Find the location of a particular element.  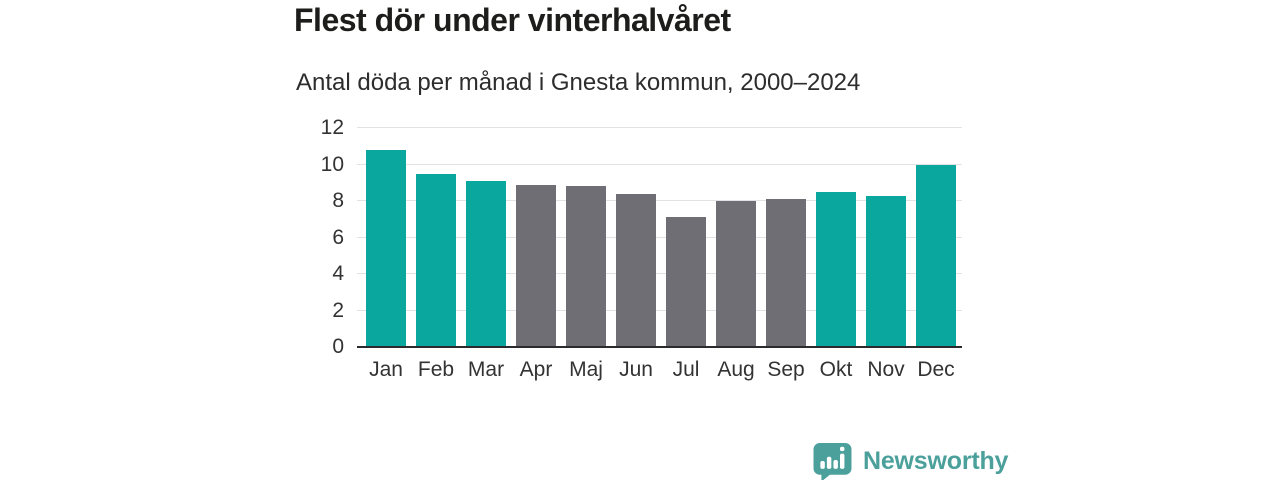

x-tick-label: Maj is located at coordinates (586, 369).